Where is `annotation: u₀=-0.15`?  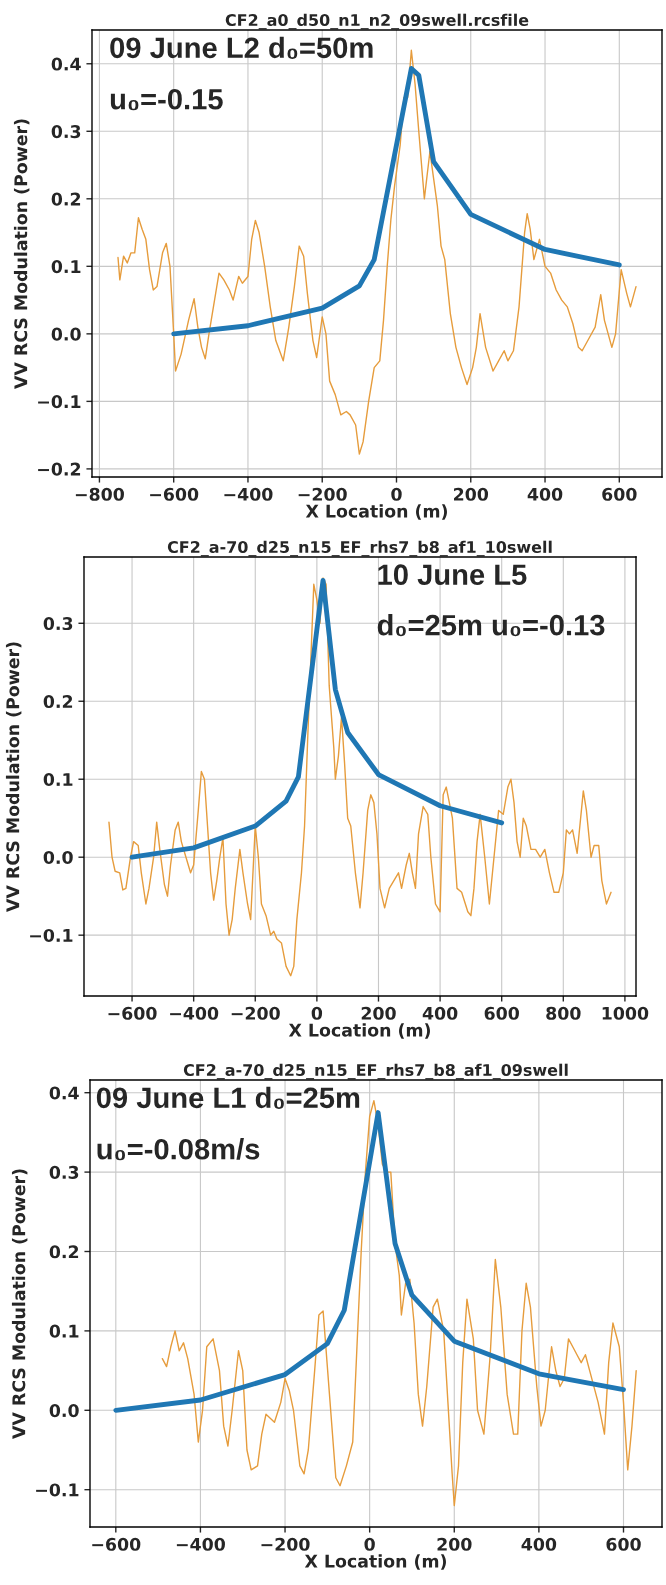
annotation: u₀=-0.15 is located at coordinates (166, 99).